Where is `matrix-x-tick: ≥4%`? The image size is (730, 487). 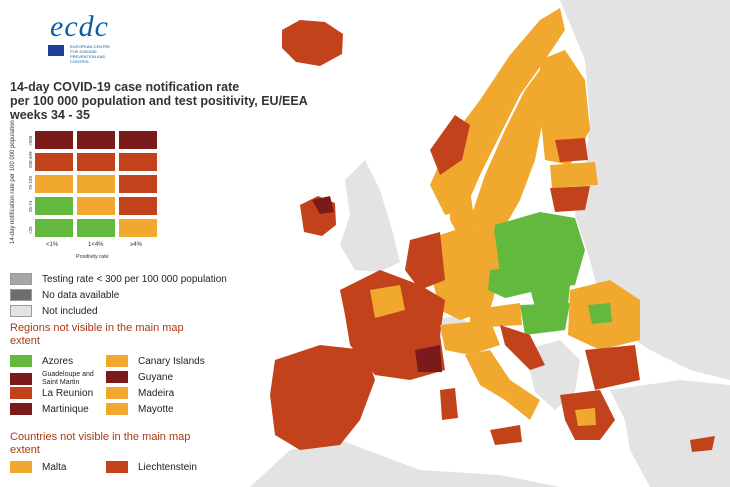 matrix-x-tick: ≥4% is located at coordinates (136, 245).